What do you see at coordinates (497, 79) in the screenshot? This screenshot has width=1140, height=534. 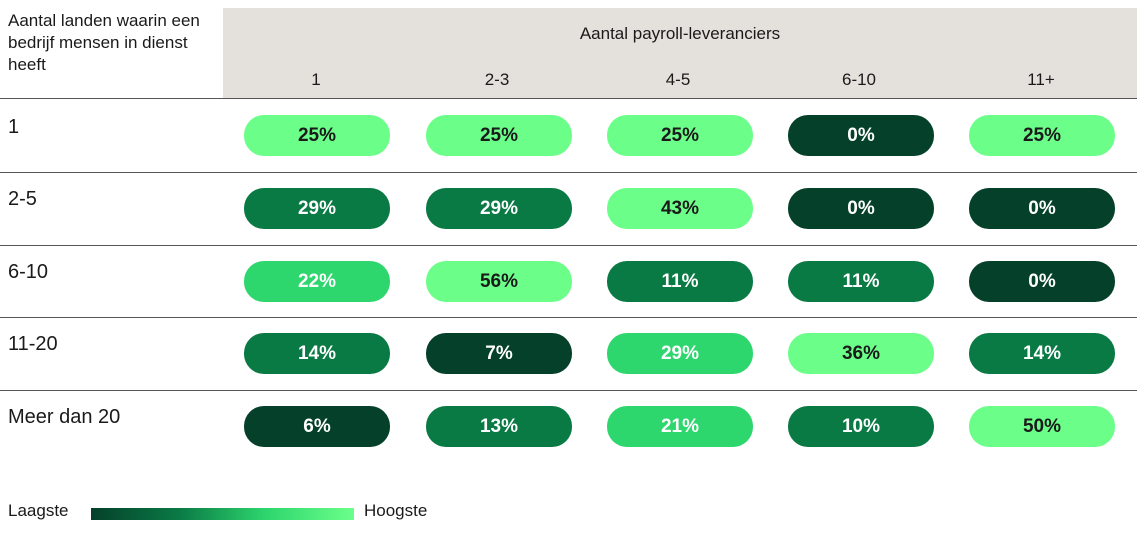 I see `column-label: 2-3` at bounding box center [497, 79].